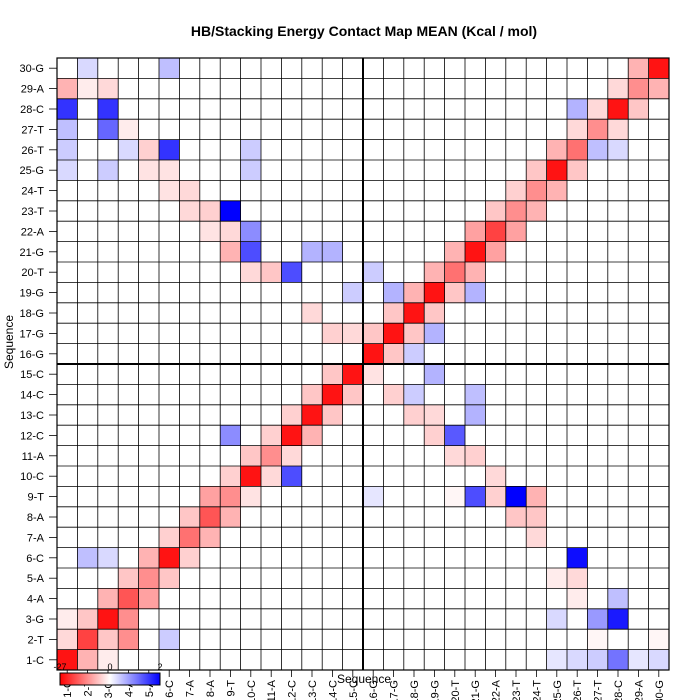 This screenshot has width=700, height=700. What do you see at coordinates (456, 690) in the screenshot?
I see `x-tick-label: 20-T` at bounding box center [456, 690].